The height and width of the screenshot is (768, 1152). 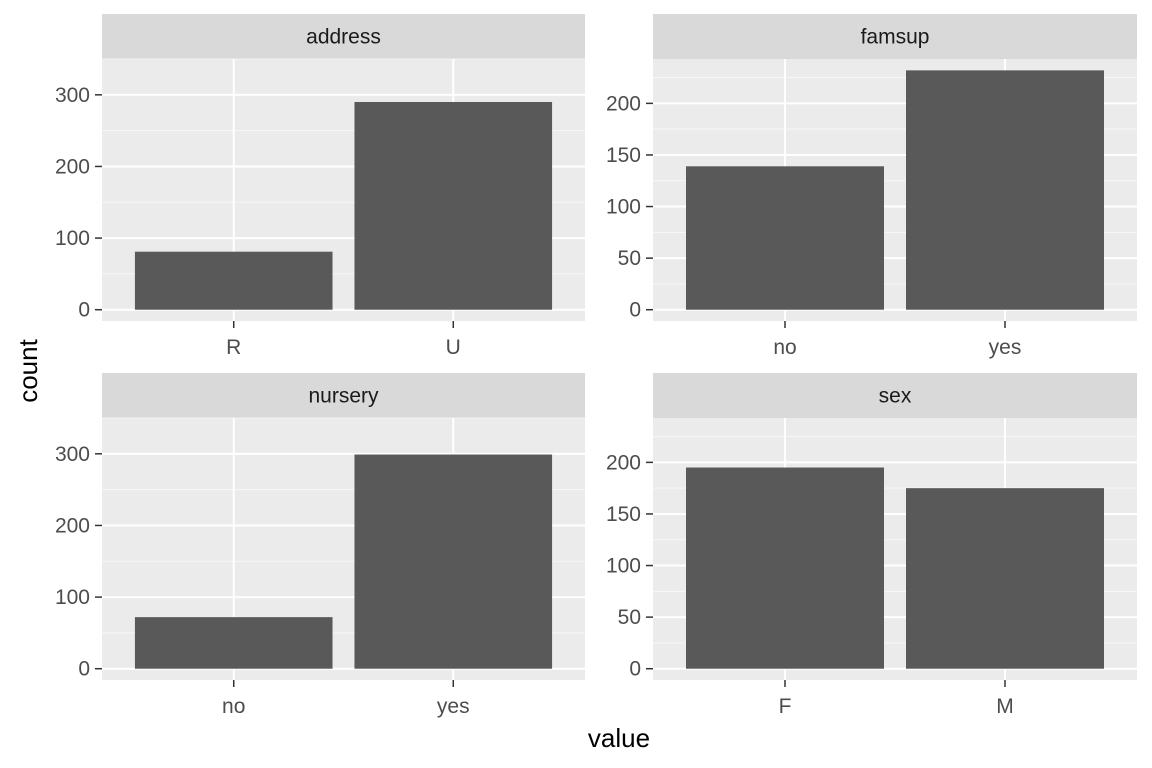 I want to click on facet-strip-label: address, so click(x=343, y=37).